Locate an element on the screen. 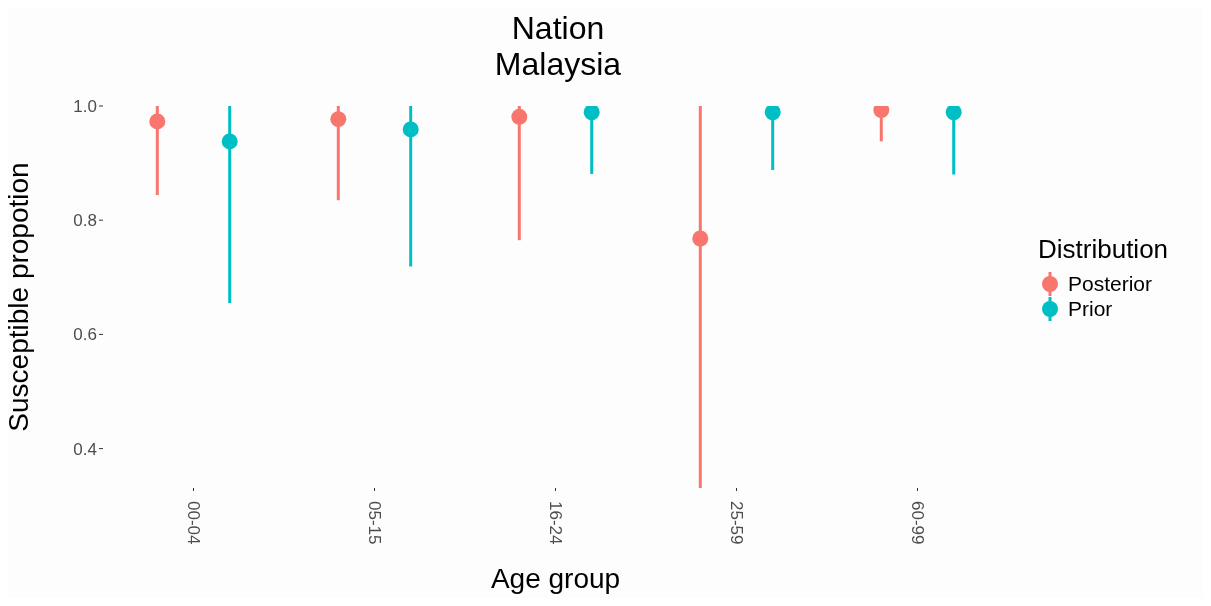 This screenshot has height=606, width=1211. x-axis-title: Age group is located at coordinates (555, 578).